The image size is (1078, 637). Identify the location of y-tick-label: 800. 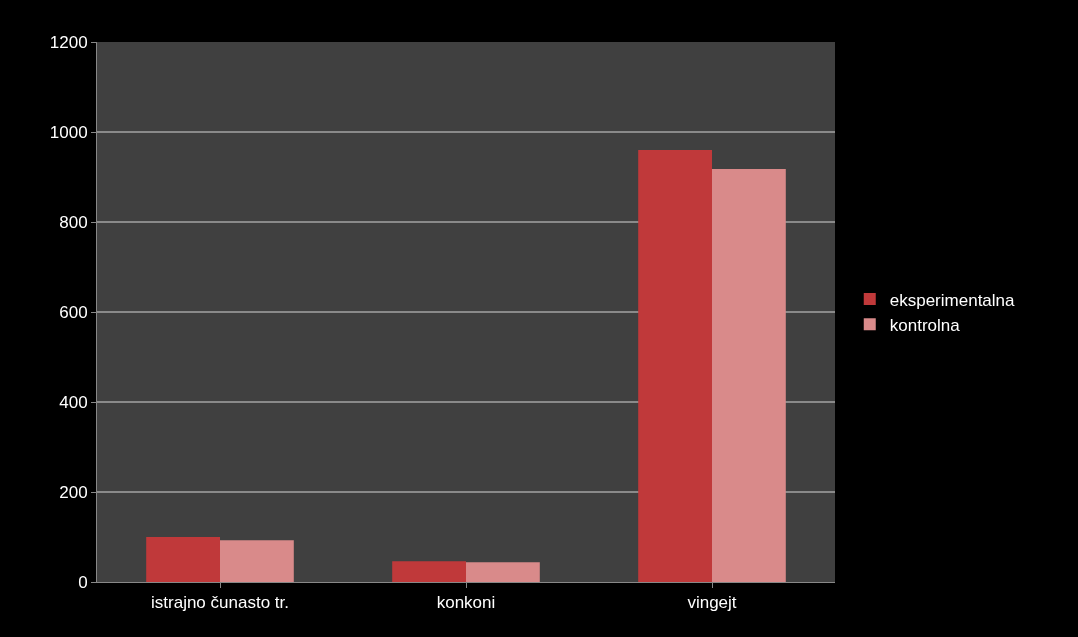
(73, 222).